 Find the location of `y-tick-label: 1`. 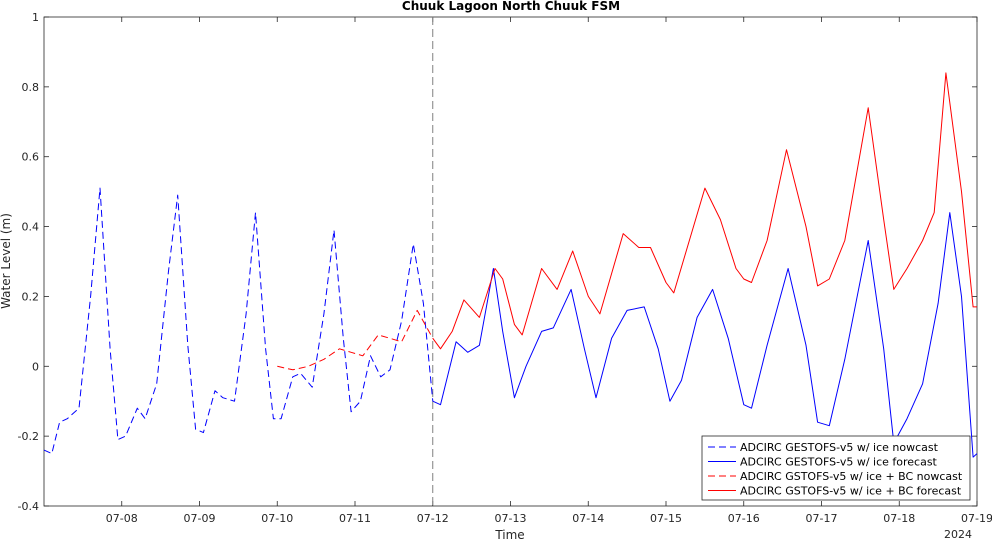

y-tick-label: 1 is located at coordinates (35, 17).